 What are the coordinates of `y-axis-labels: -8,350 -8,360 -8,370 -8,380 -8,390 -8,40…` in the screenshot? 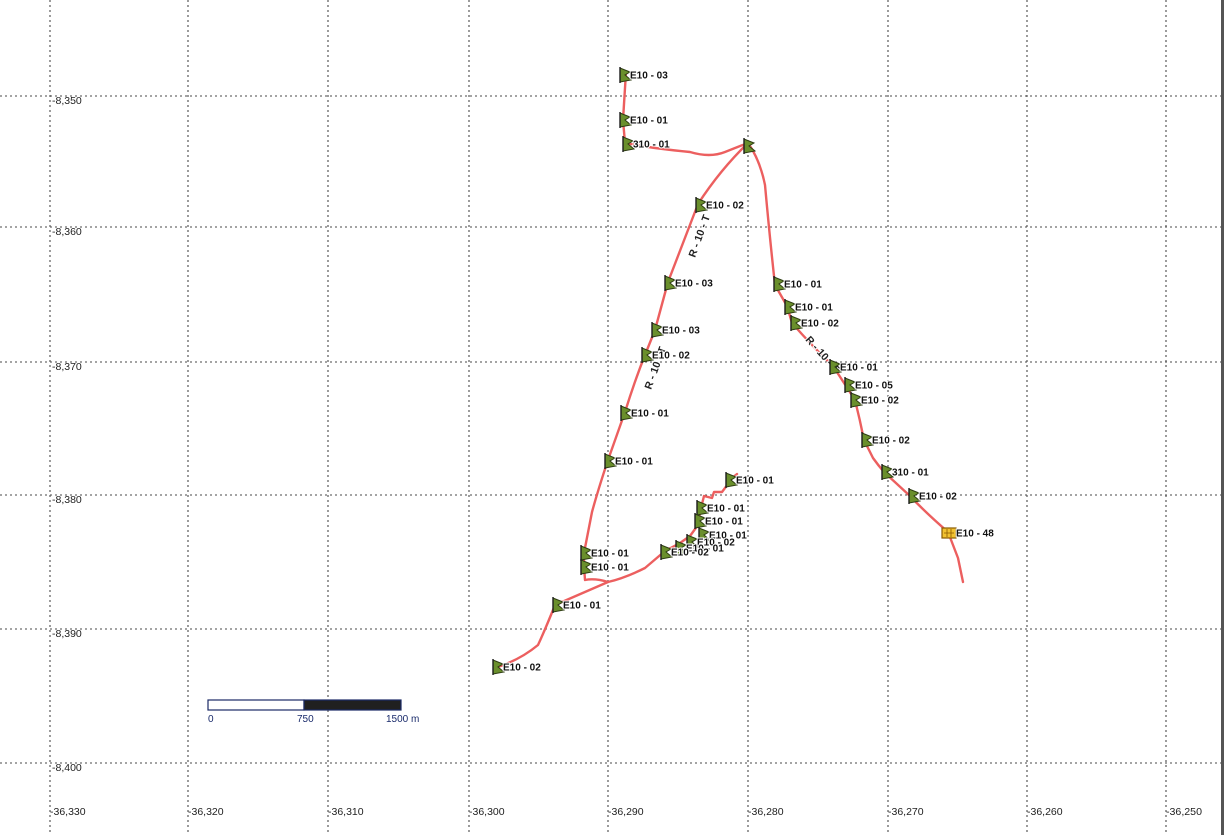 It's located at (67, 434).